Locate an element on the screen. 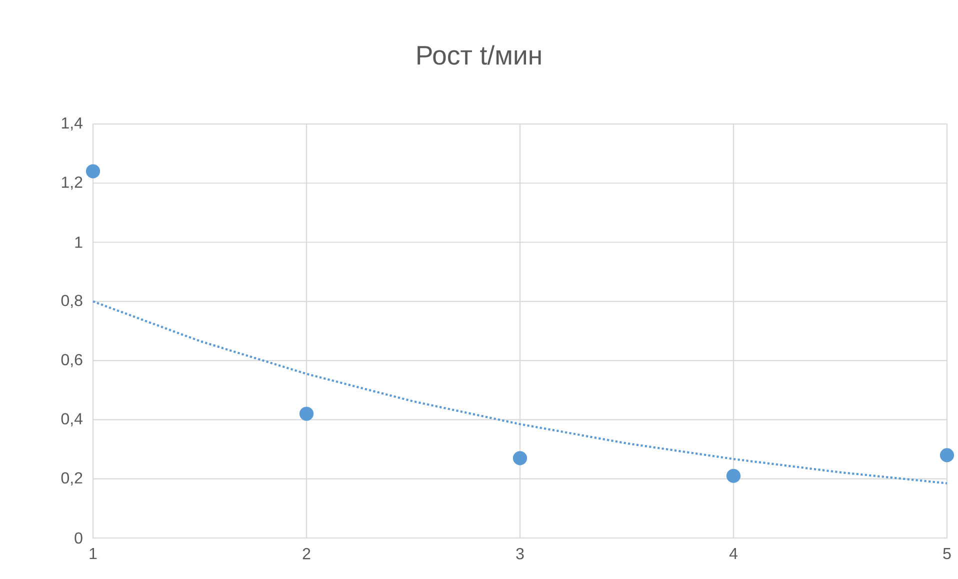  y-tick-label: 0,8 is located at coordinates (71, 301).